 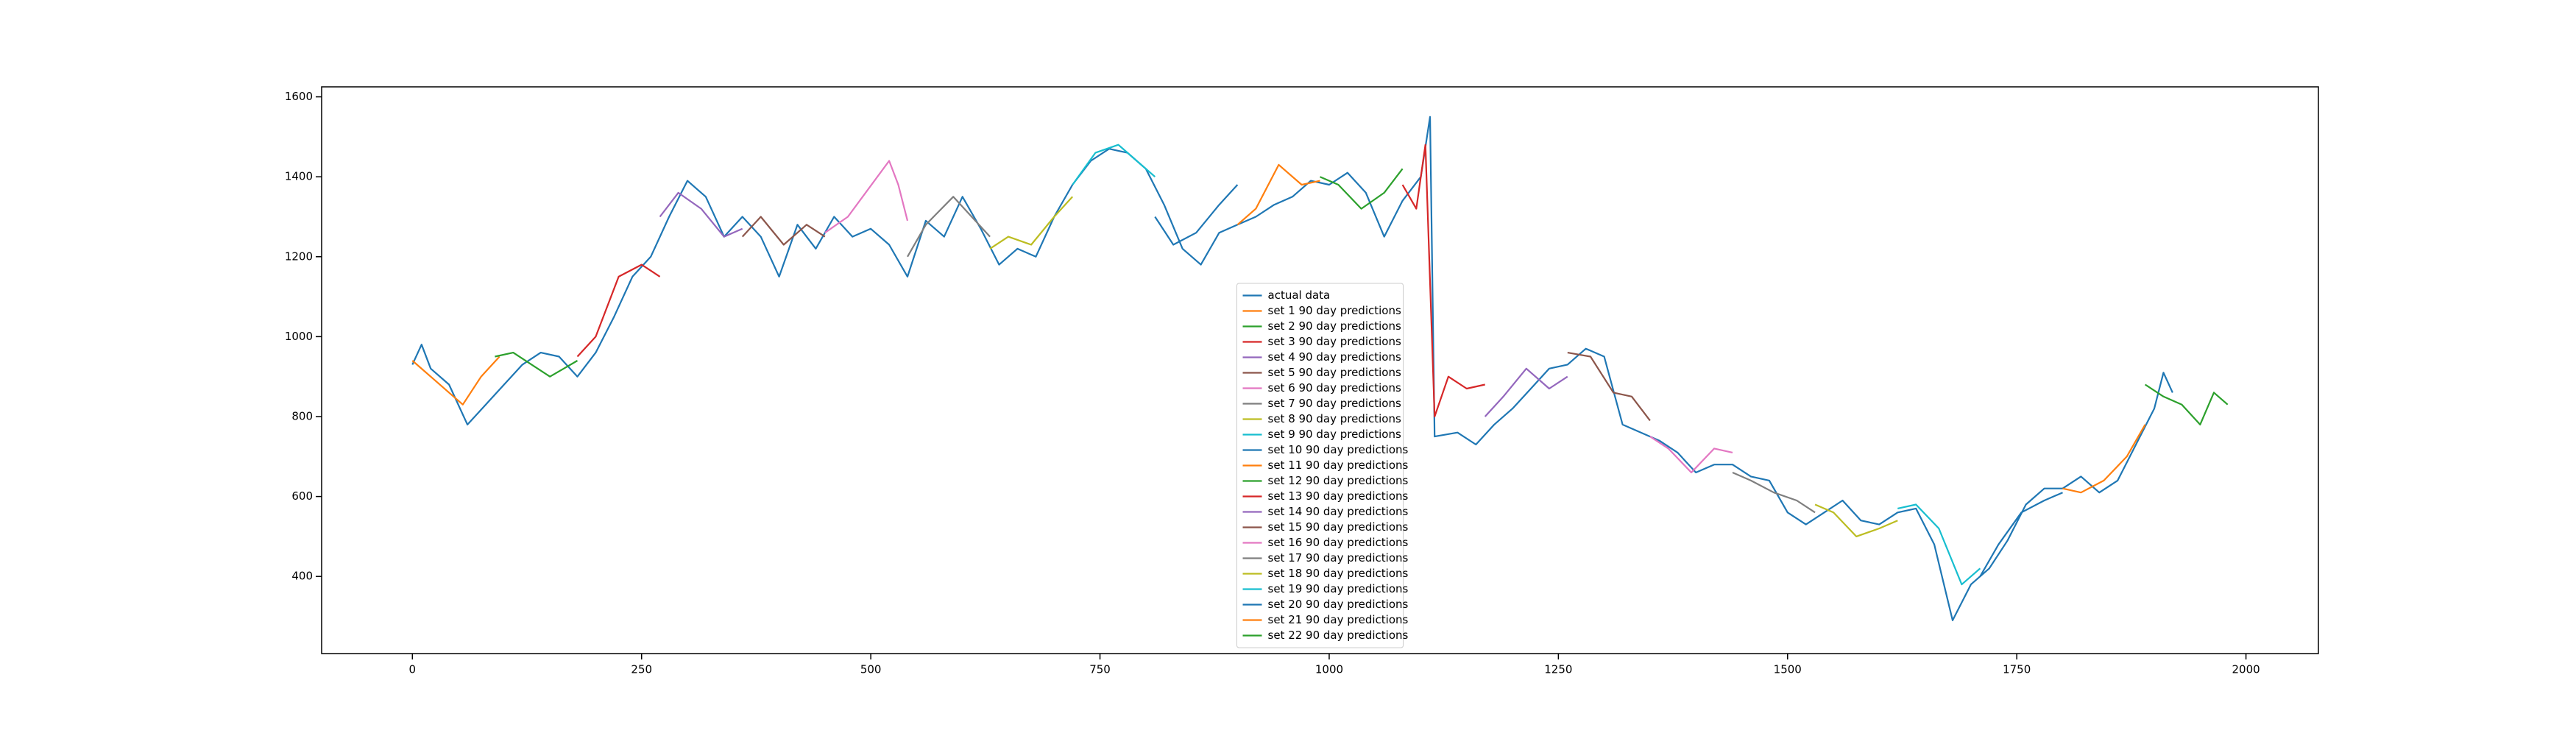 What do you see at coordinates (2246, 669) in the screenshot?
I see `x-tick-label: 2000` at bounding box center [2246, 669].